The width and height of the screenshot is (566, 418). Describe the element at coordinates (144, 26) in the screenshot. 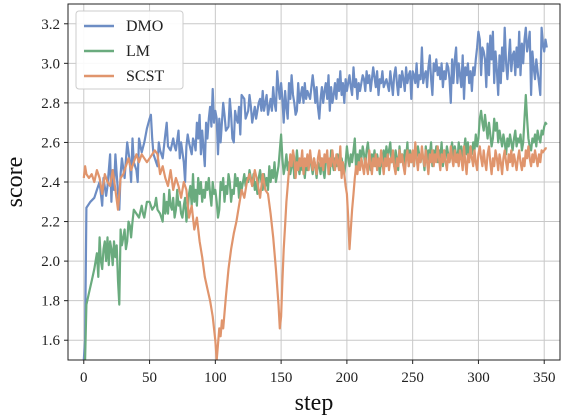

I see `legend-label: DMO` at that location.